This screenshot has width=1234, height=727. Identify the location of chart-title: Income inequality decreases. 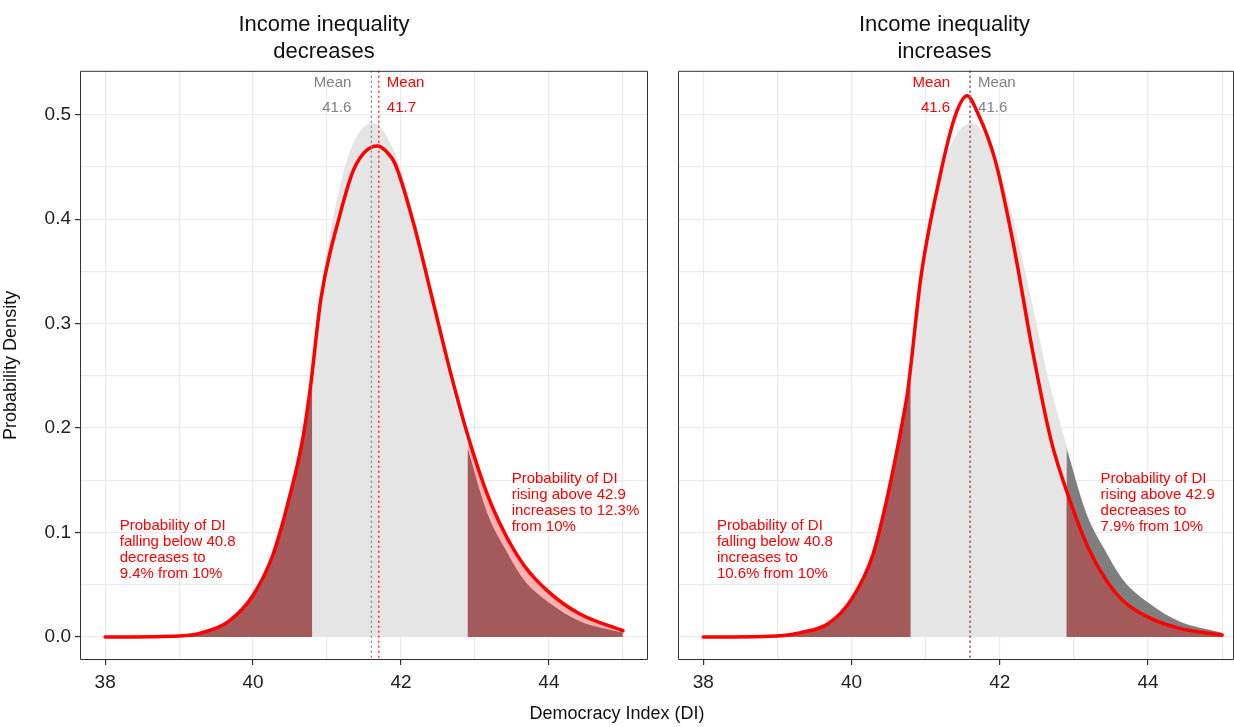
(324, 37).